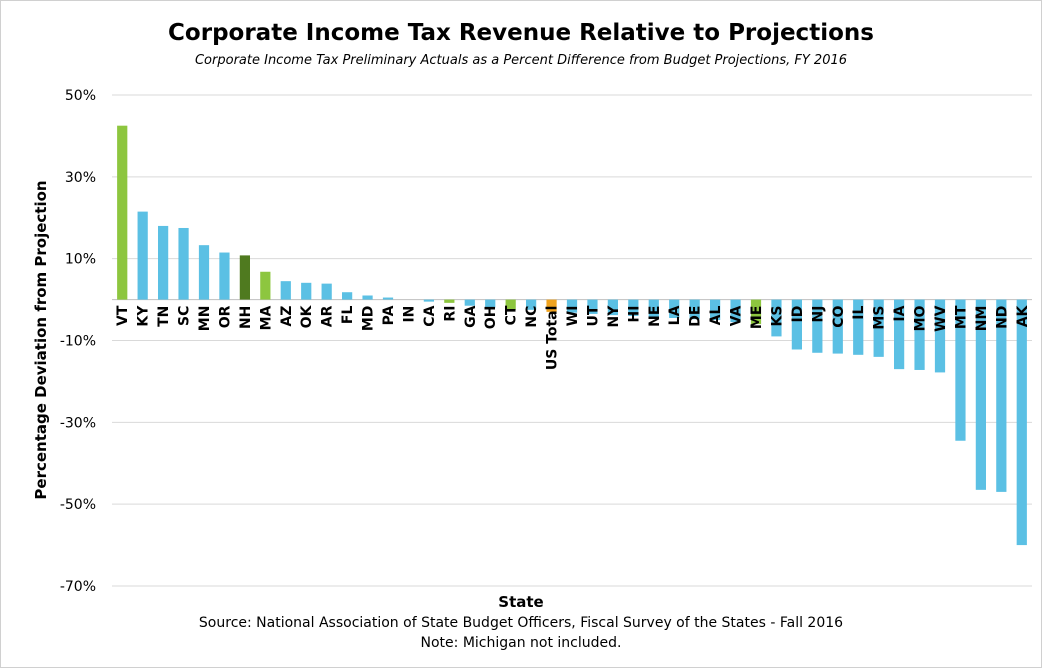 The image size is (1042, 668). I want to click on y-tick-label: 50%, so click(80, 96).